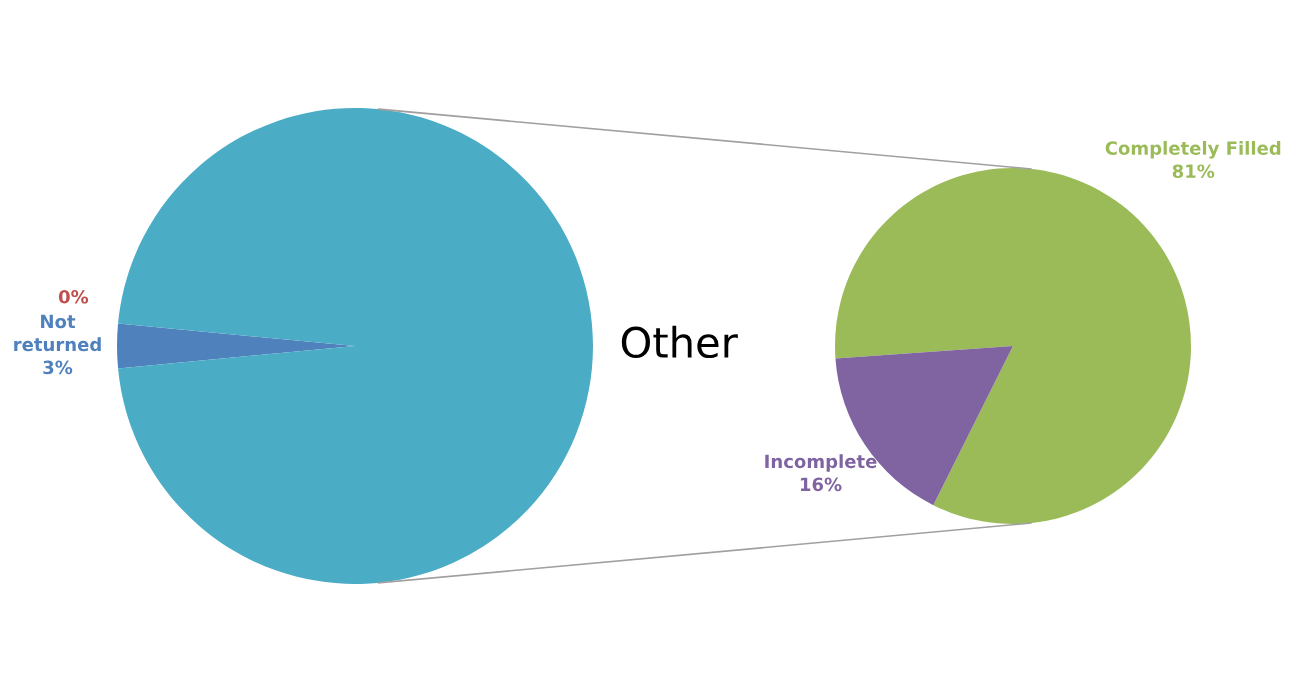  What do you see at coordinates (73, 296) in the screenshot?
I see `text: 0%` at bounding box center [73, 296].